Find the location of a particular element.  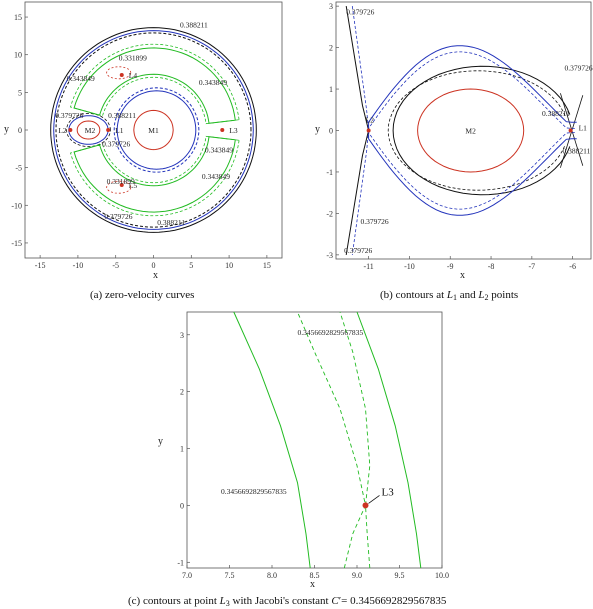

panel-b-xtick-label: -6 is located at coordinates (572, 266).